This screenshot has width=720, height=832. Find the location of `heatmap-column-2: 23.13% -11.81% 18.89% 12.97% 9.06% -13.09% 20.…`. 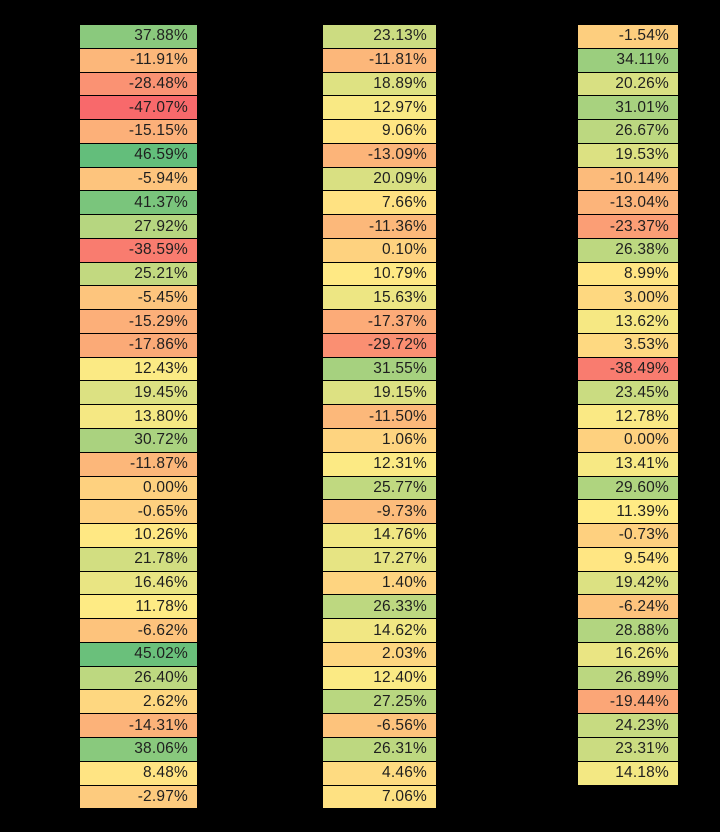

heatmap-column-2: 23.13% -11.81% 18.89% 12.97% 9.06% -13.09% 20.… is located at coordinates (379, 417).